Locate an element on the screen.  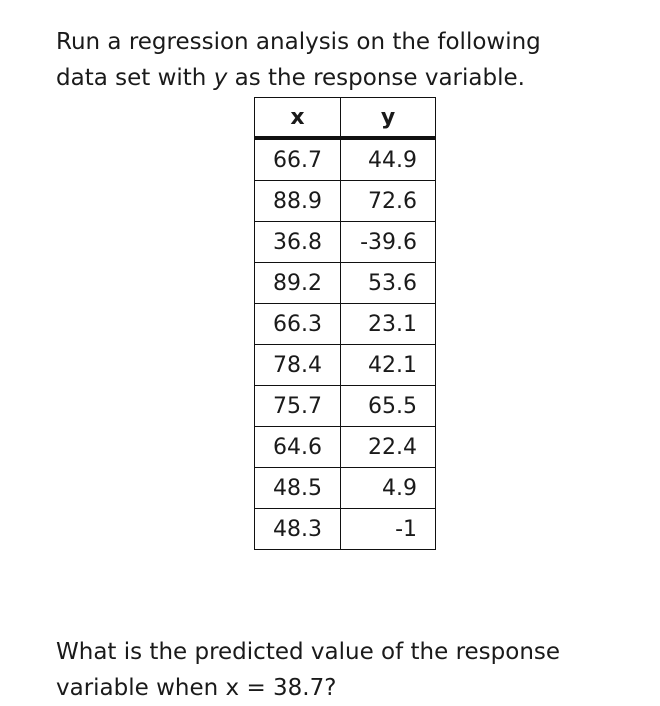
problem-line-2-end: as the response variable. is located at coordinates (376, 78).